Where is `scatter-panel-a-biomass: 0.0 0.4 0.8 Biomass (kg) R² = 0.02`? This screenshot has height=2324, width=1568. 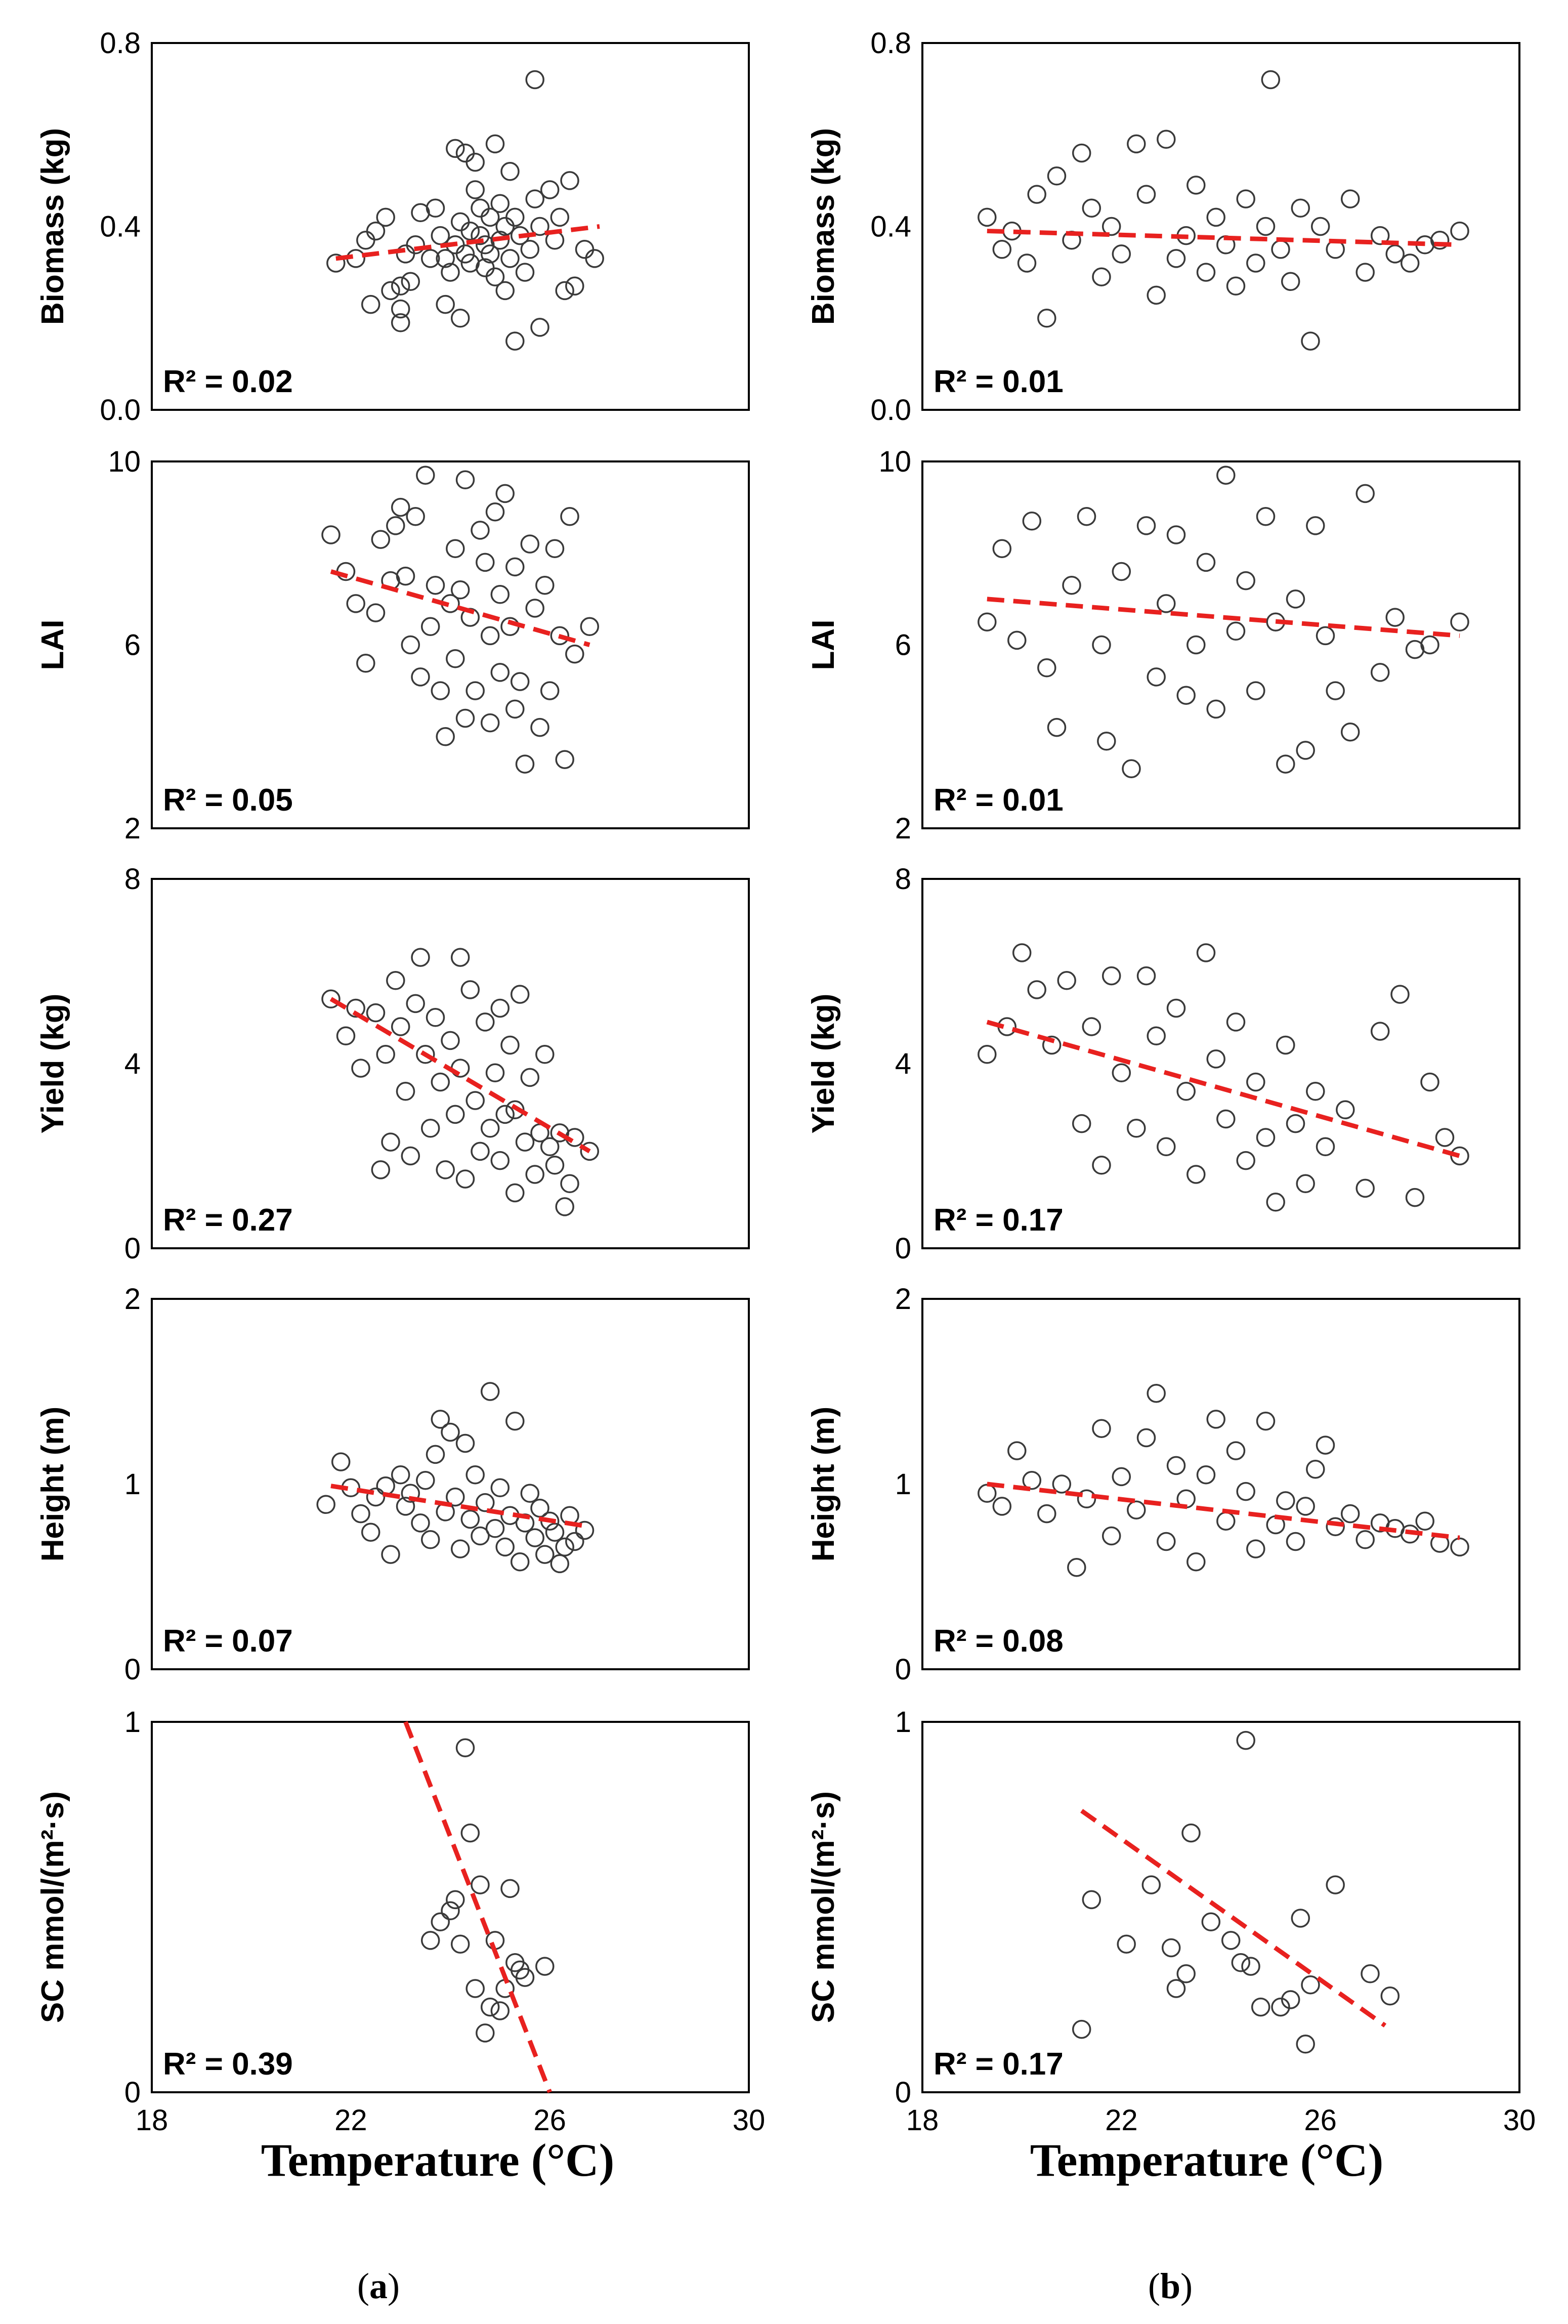
scatter-panel-a-biomass: 0.0 0.4 0.8 Biomass (kg) R² = 0.02 is located at coordinates (392, 227).